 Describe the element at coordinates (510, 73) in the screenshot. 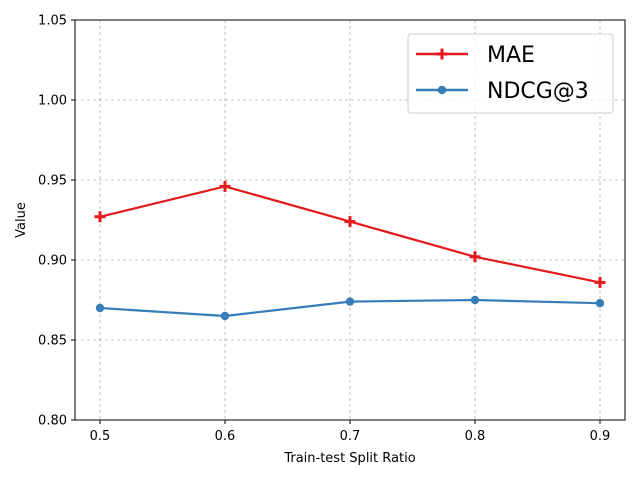

I see `legend: MAE NDCG@3` at that location.